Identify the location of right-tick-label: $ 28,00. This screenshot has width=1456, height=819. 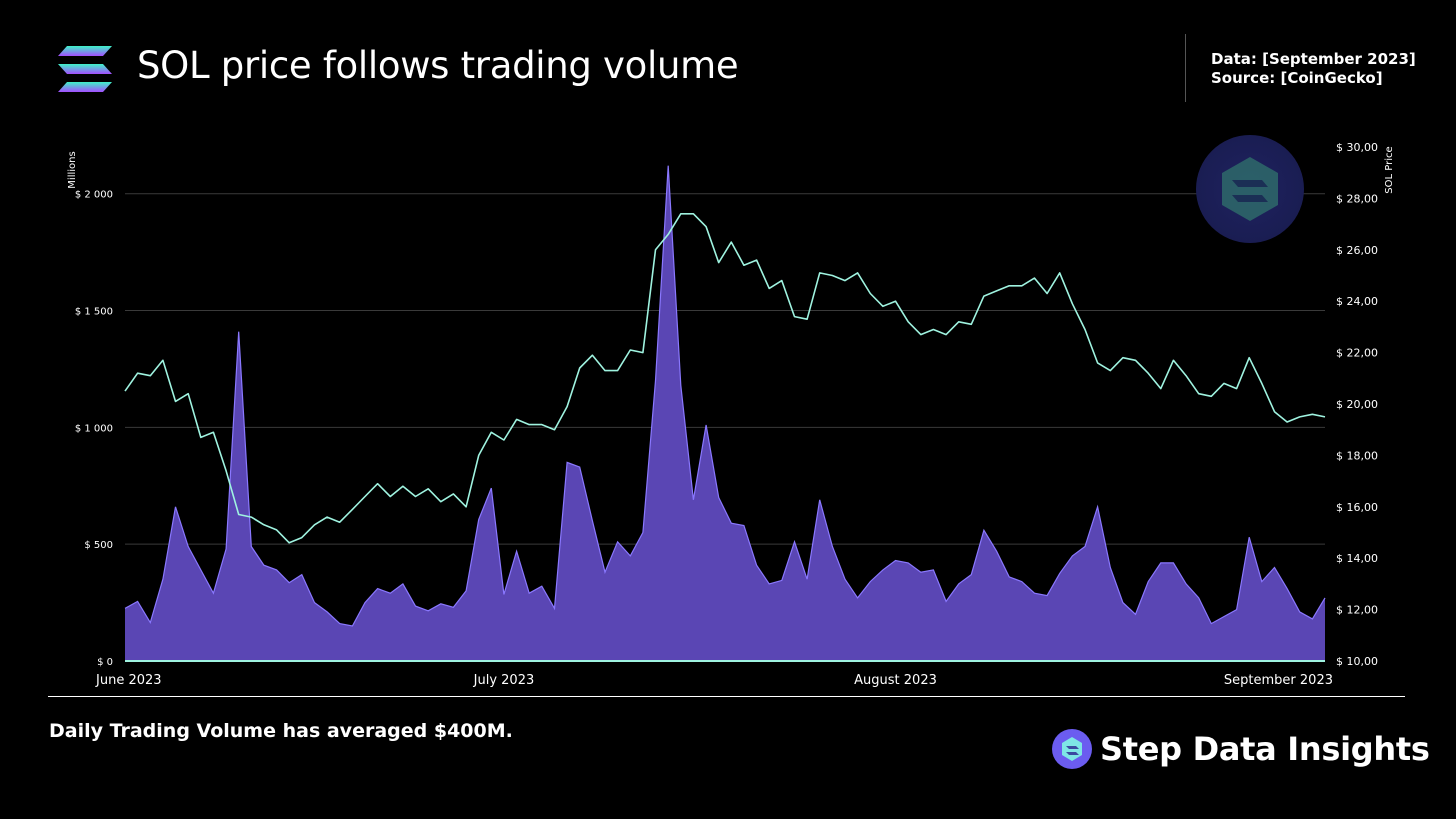
(1357, 198).